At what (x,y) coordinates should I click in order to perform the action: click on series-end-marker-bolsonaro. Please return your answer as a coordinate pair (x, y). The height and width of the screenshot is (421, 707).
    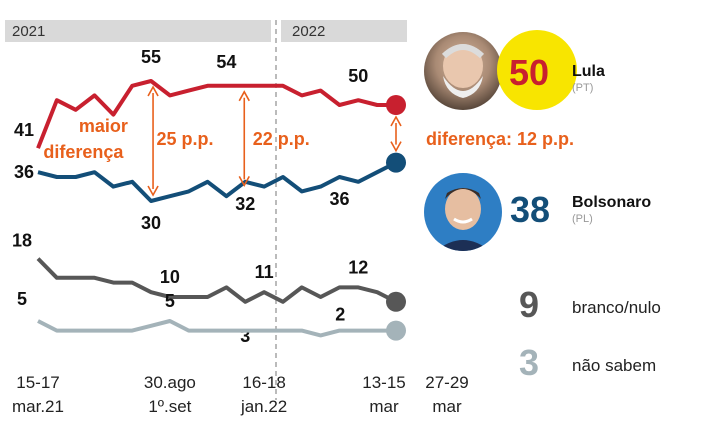
    Looking at the image, I should click on (396, 162).